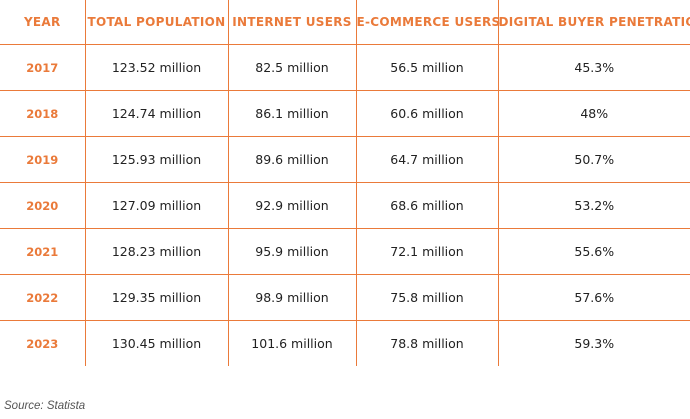 The image size is (690, 419). I want to click on cell-internet-users: 89.6 million, so click(291, 159).